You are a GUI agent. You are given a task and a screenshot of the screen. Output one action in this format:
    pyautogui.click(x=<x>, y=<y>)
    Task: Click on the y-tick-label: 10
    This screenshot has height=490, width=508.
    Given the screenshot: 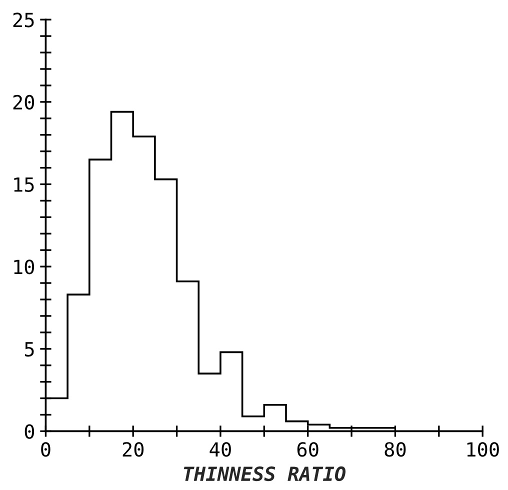 What is the action you would take?
    pyautogui.click(x=24, y=267)
    